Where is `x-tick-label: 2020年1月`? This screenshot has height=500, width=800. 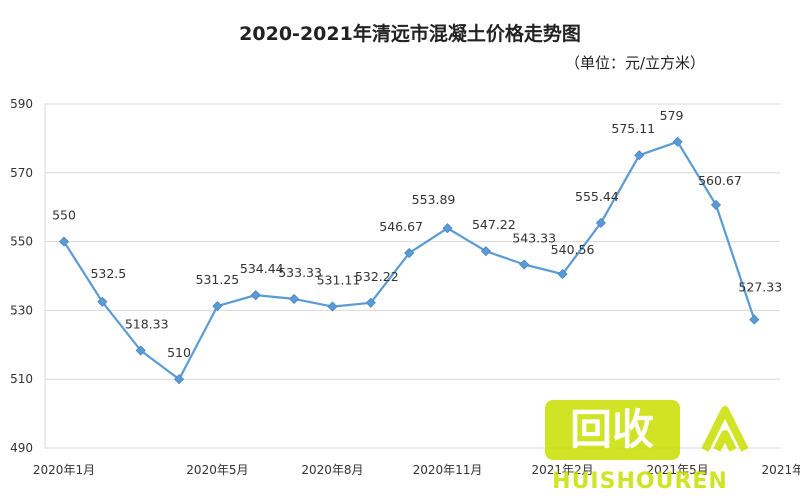 x-tick-label: 2020年1月 is located at coordinates (64, 470).